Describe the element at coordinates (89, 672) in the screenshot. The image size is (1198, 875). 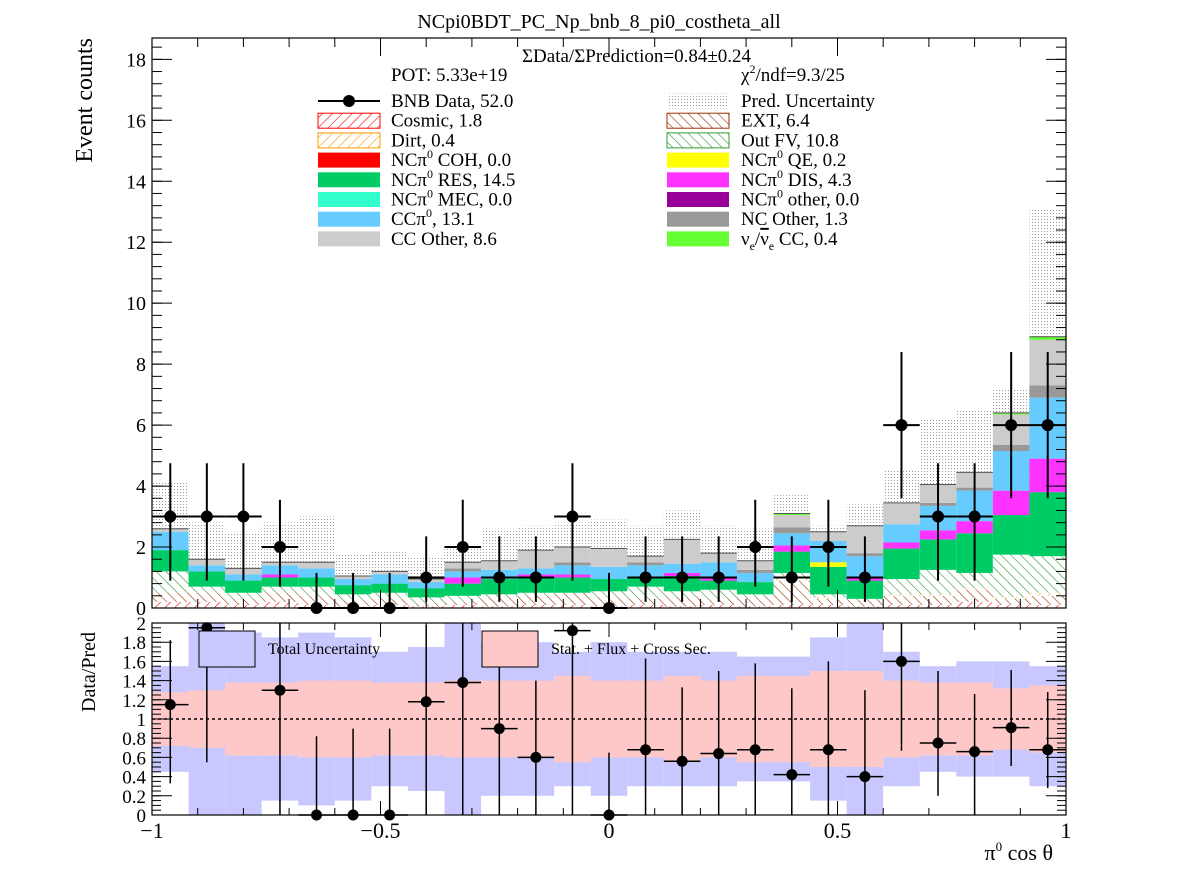
I see `y-axis-label-ratio: Data/Pred` at that location.